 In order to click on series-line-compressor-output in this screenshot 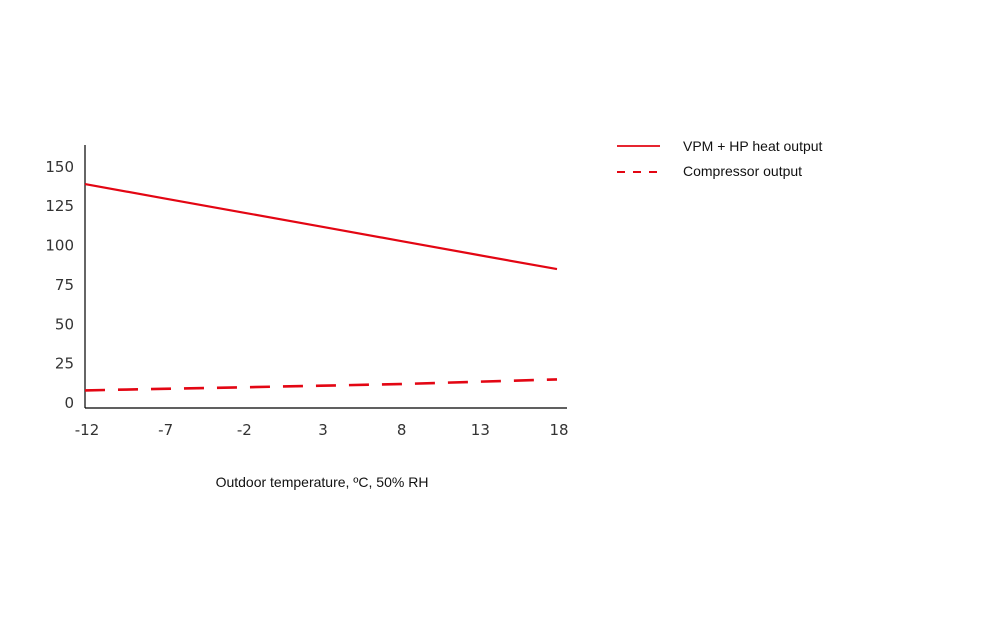, I will do `click(321, 385)`.